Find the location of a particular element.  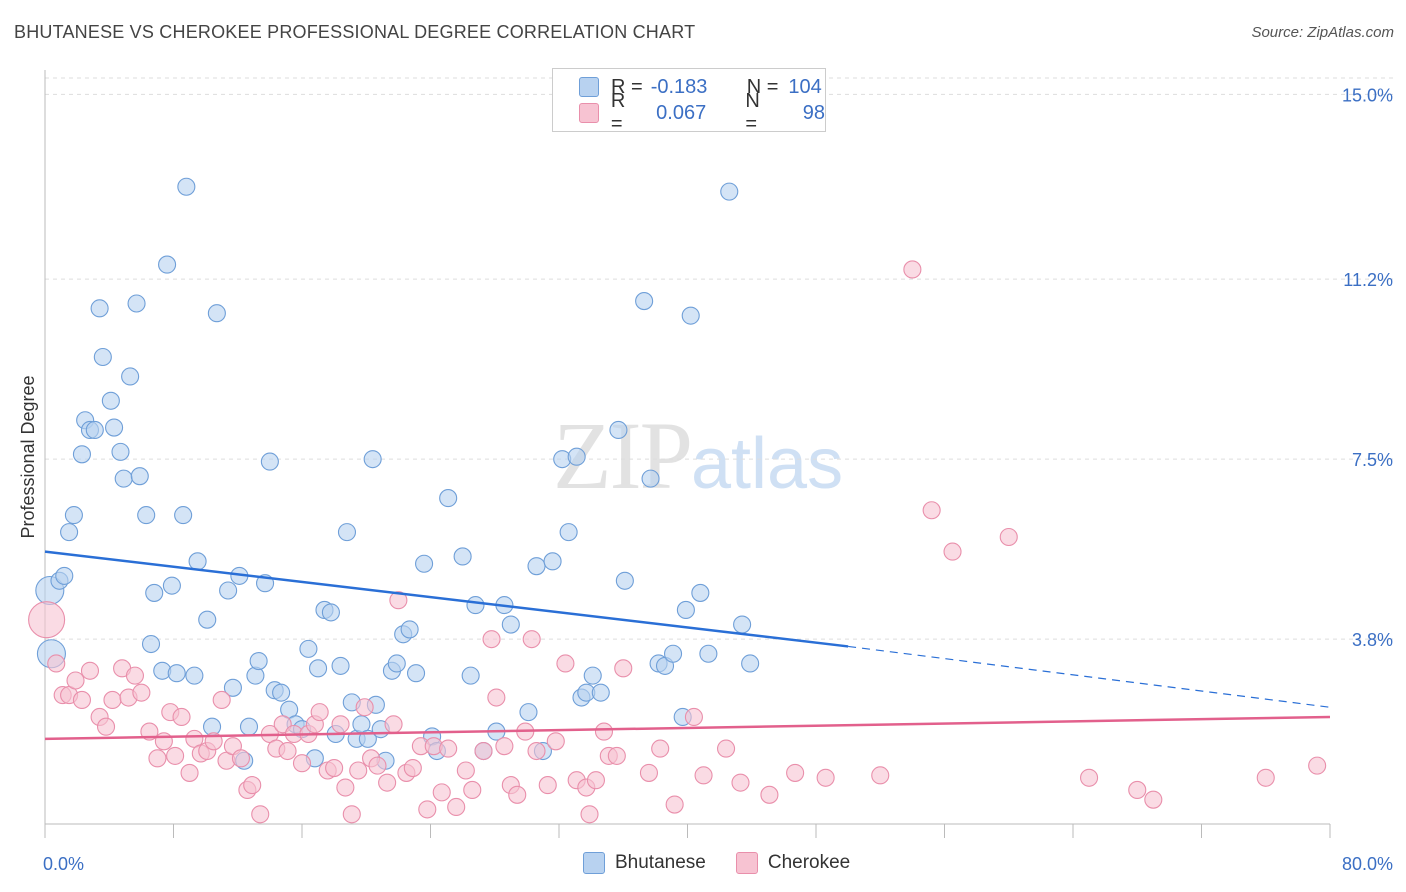

y-tick-label: 3.8% is located at coordinates (1372, 640).